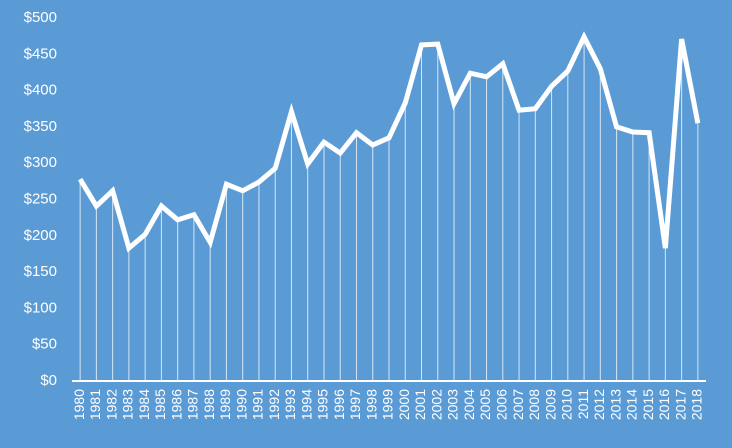 The image size is (732, 448). I want to click on x-tick-label: 1985, so click(160, 404).